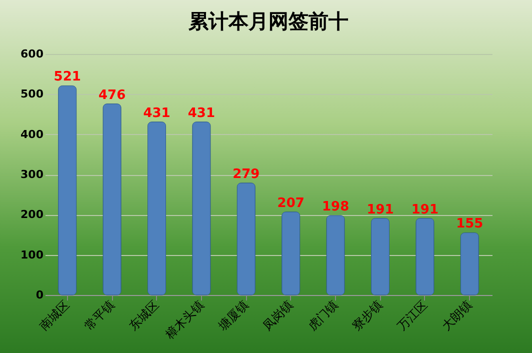 The width and height of the screenshot is (532, 353). I want to click on x-tick-label: 常平镇, so click(99, 315).